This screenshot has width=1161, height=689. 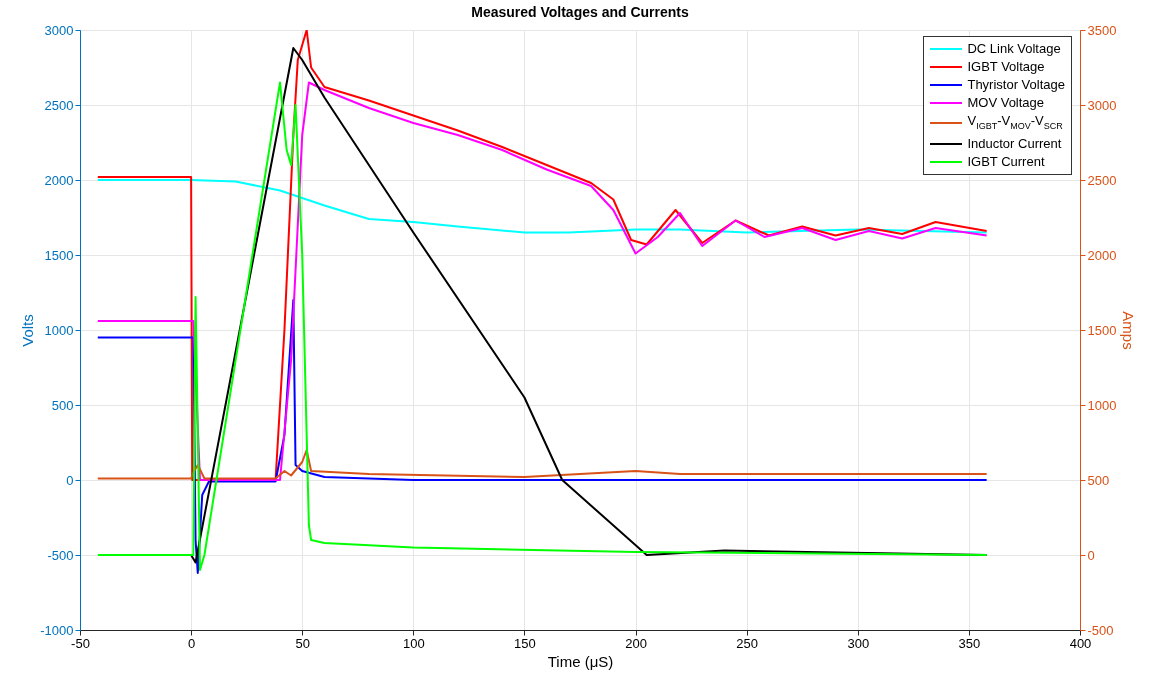 I want to click on y2-tick-label: -500, so click(x=1100, y=630).